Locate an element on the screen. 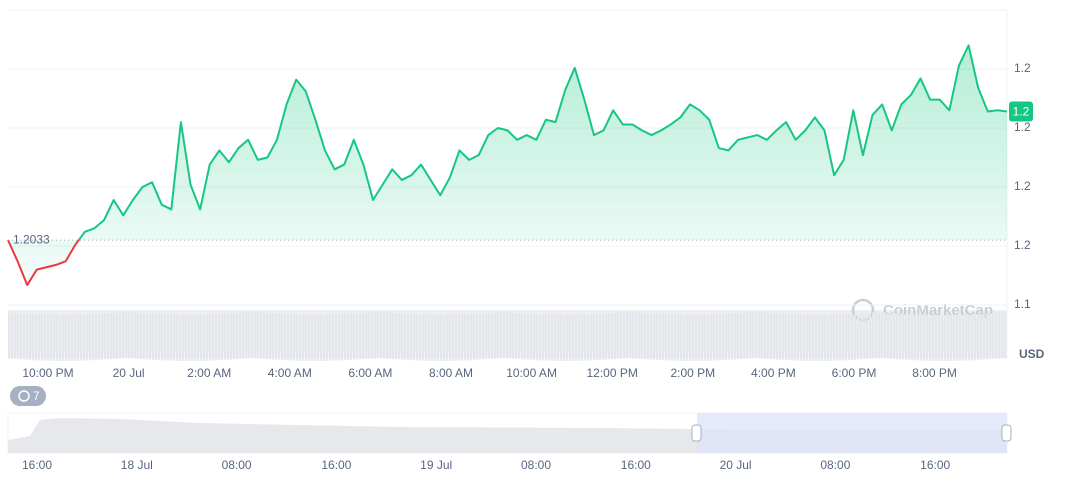 The image size is (1072, 482). navigator-tick-label: 19 Jul is located at coordinates (436, 465).